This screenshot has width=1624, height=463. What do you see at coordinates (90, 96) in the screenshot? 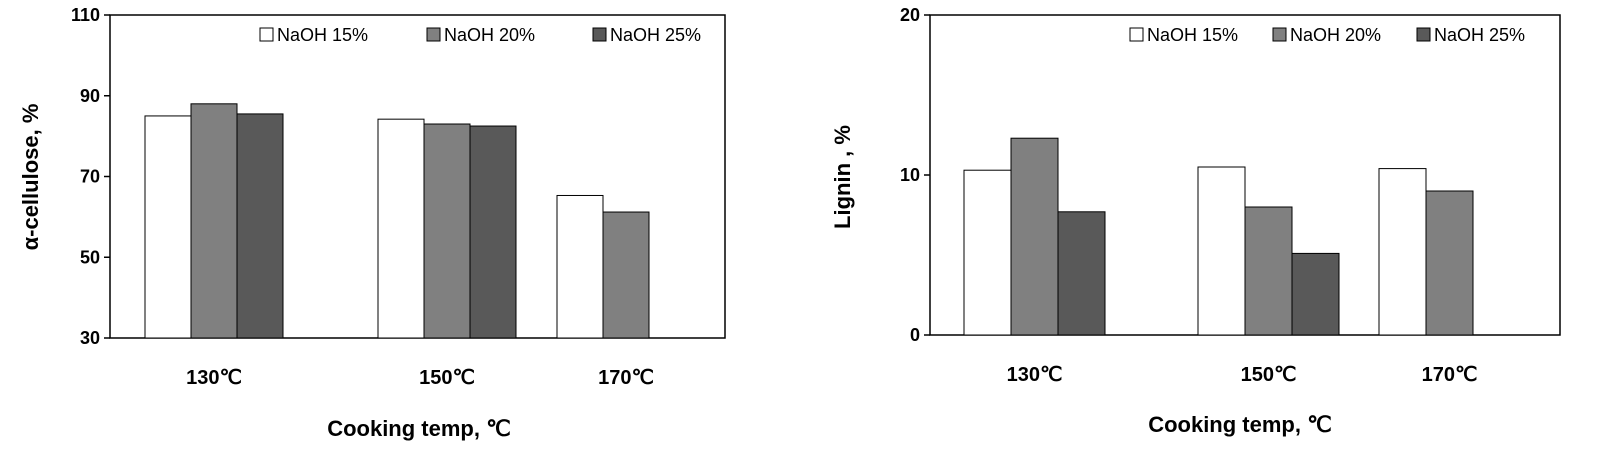
I see `y-tick-label: 90` at bounding box center [90, 96].